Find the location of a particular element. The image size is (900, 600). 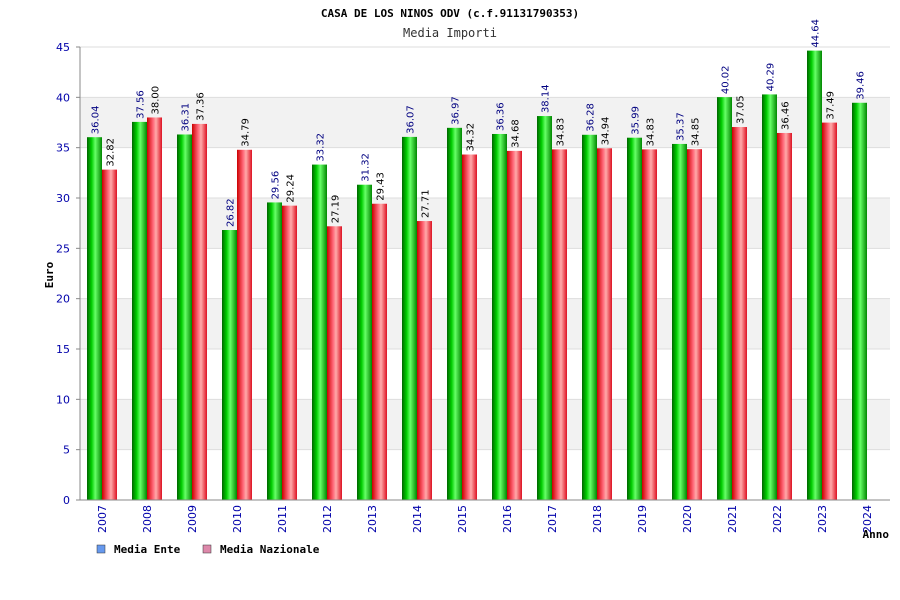

data-label: 37.56 is located at coordinates (141, 104).